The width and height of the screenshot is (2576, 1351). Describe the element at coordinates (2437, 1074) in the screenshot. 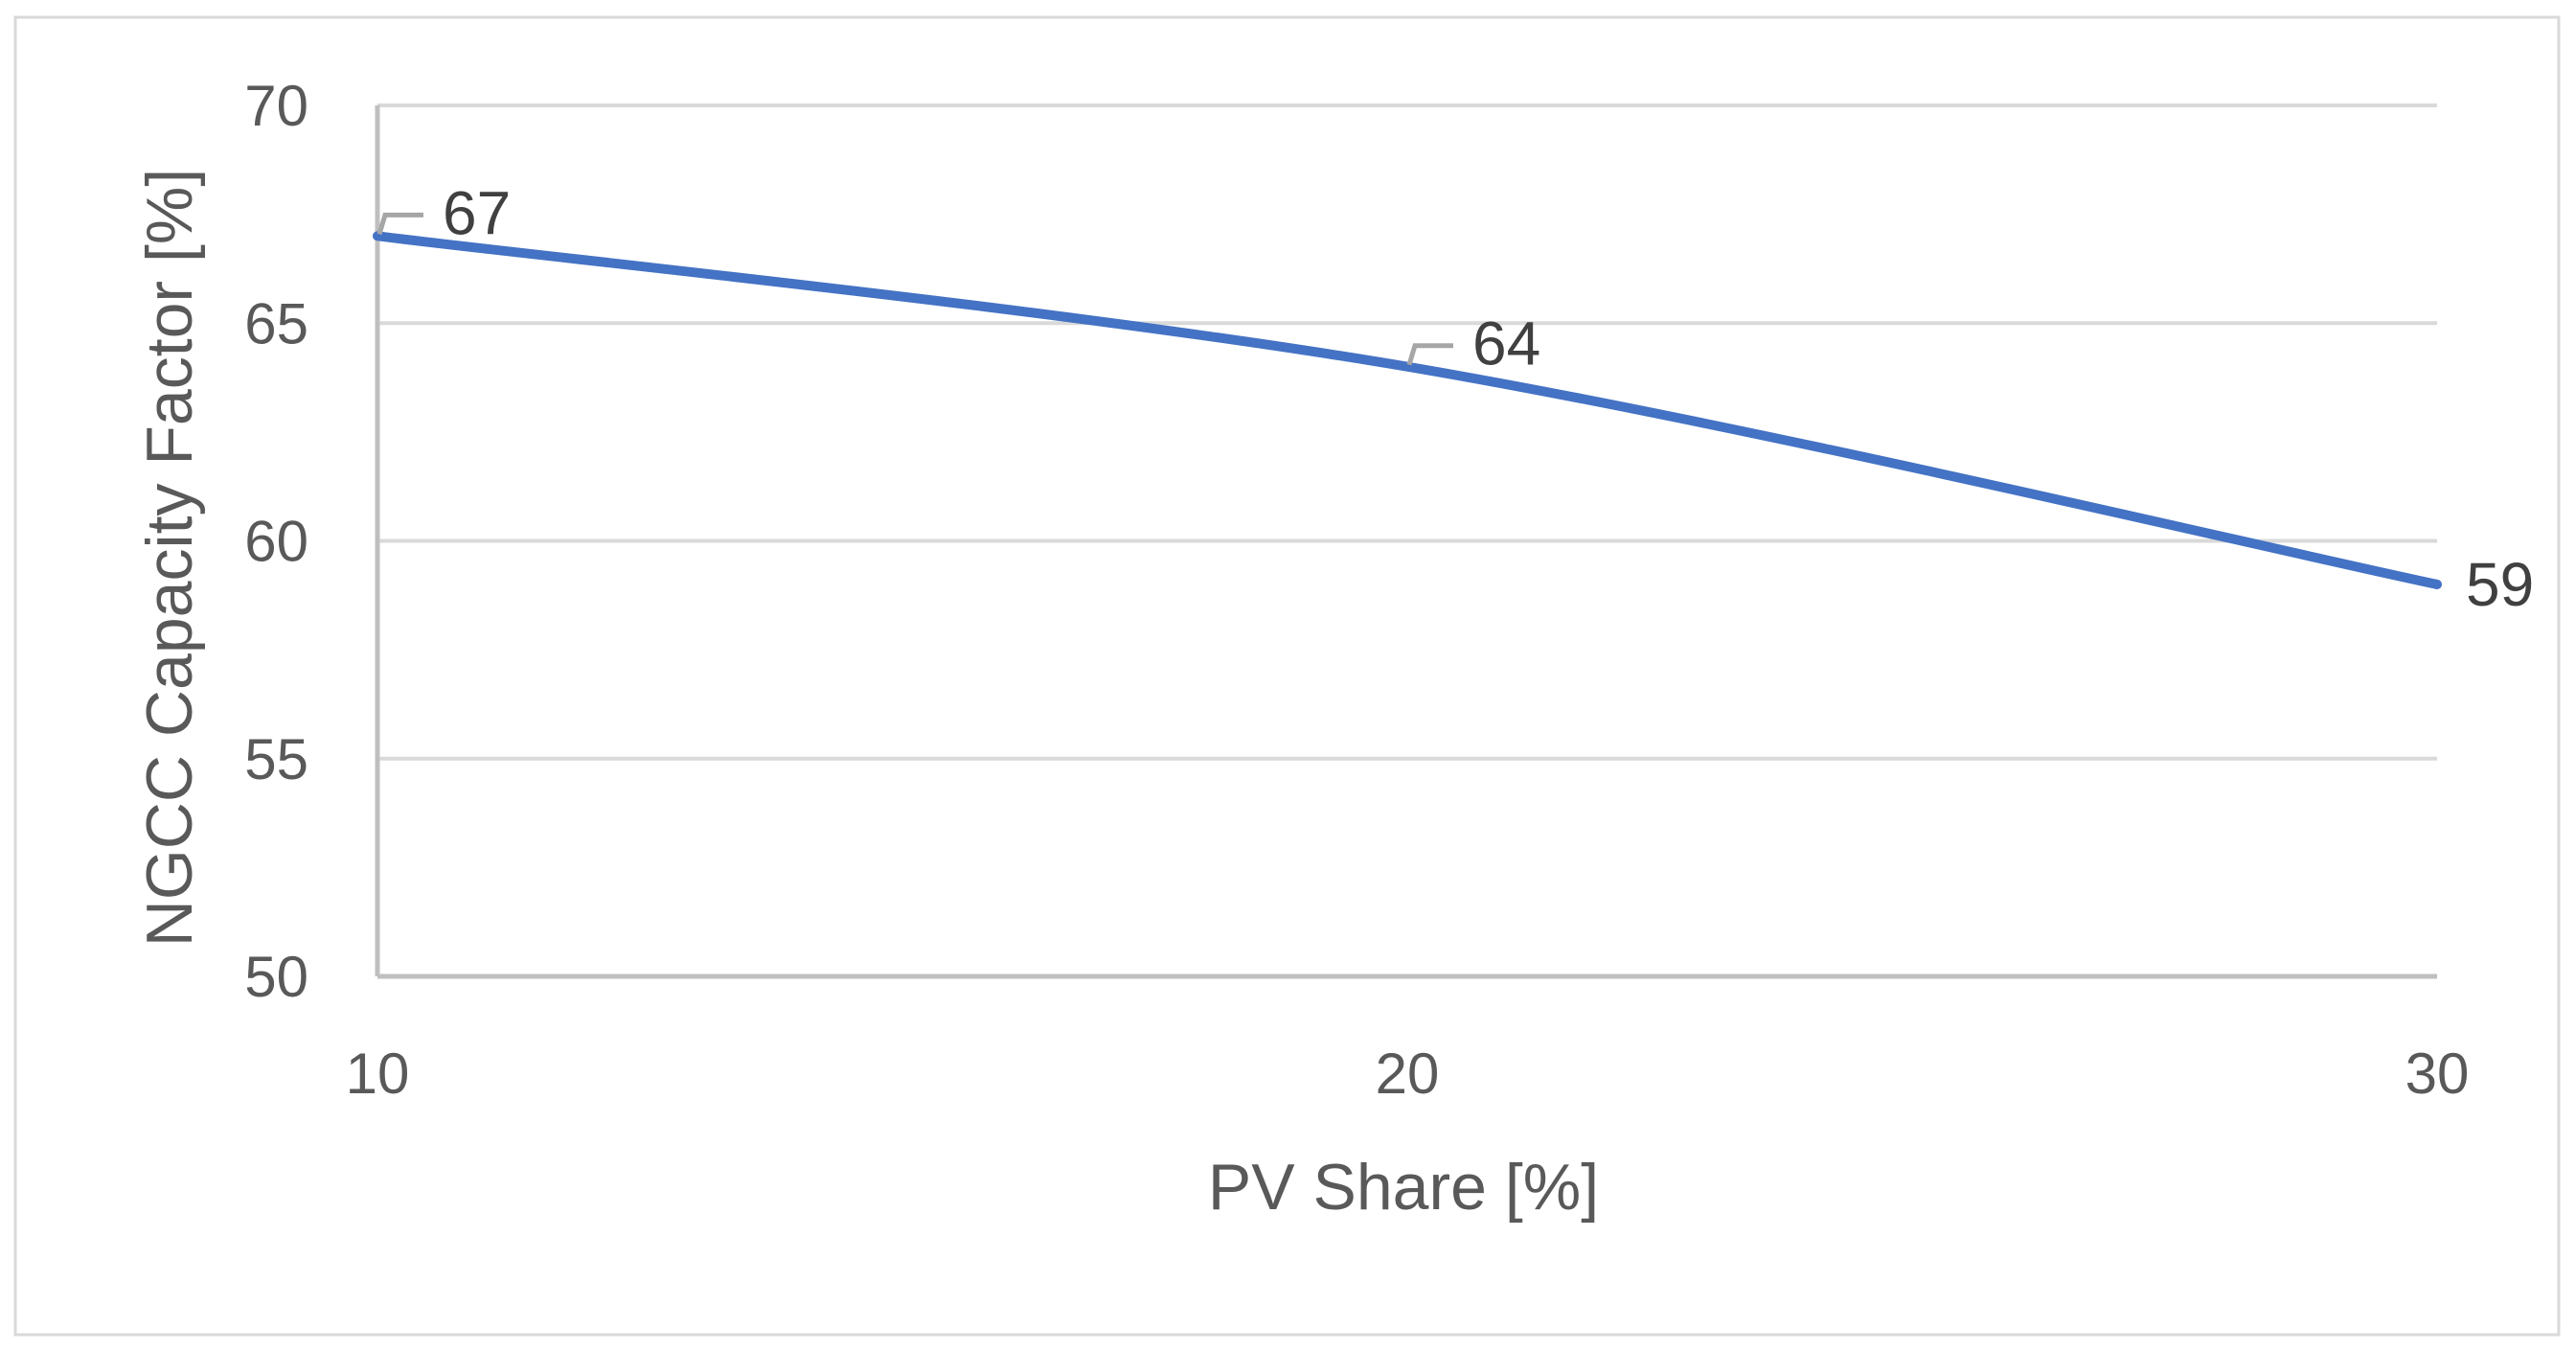

I see `x-tick-label: 30` at that location.